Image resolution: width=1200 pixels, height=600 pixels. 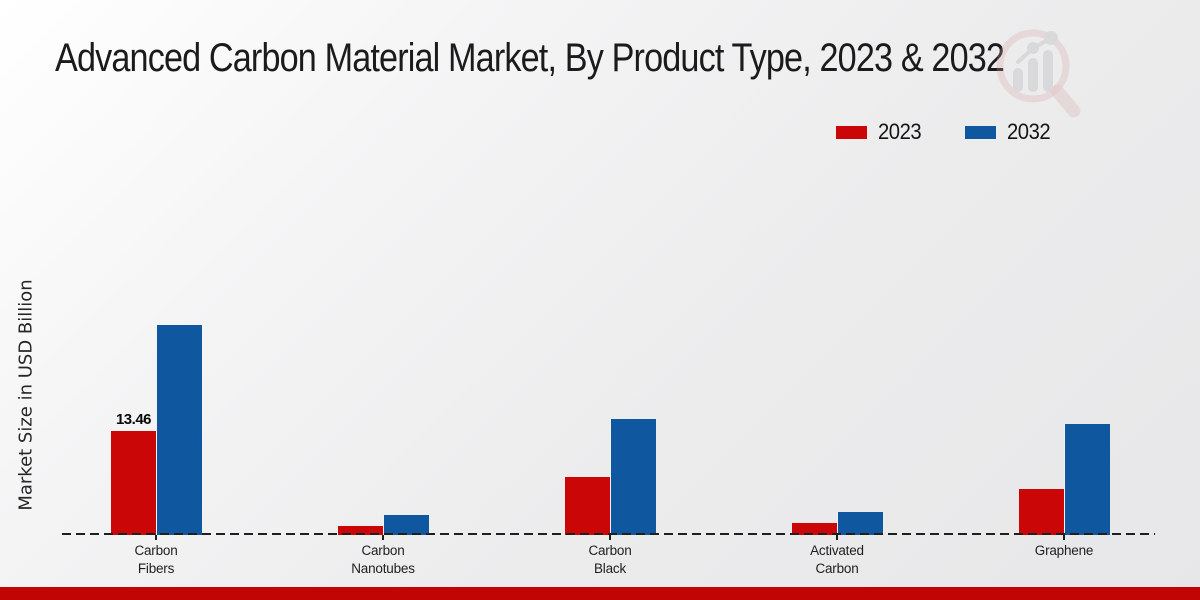 What do you see at coordinates (610, 537) in the screenshot?
I see `x-tick-carbon-black` at bounding box center [610, 537].